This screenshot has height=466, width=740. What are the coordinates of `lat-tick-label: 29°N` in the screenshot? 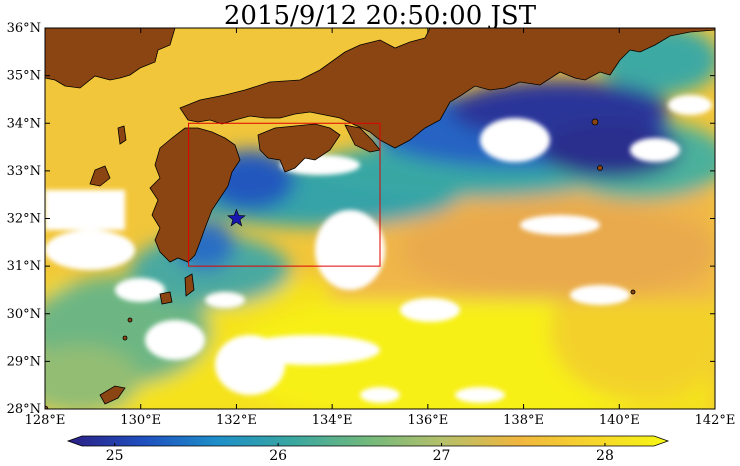 It's located at (24, 361).